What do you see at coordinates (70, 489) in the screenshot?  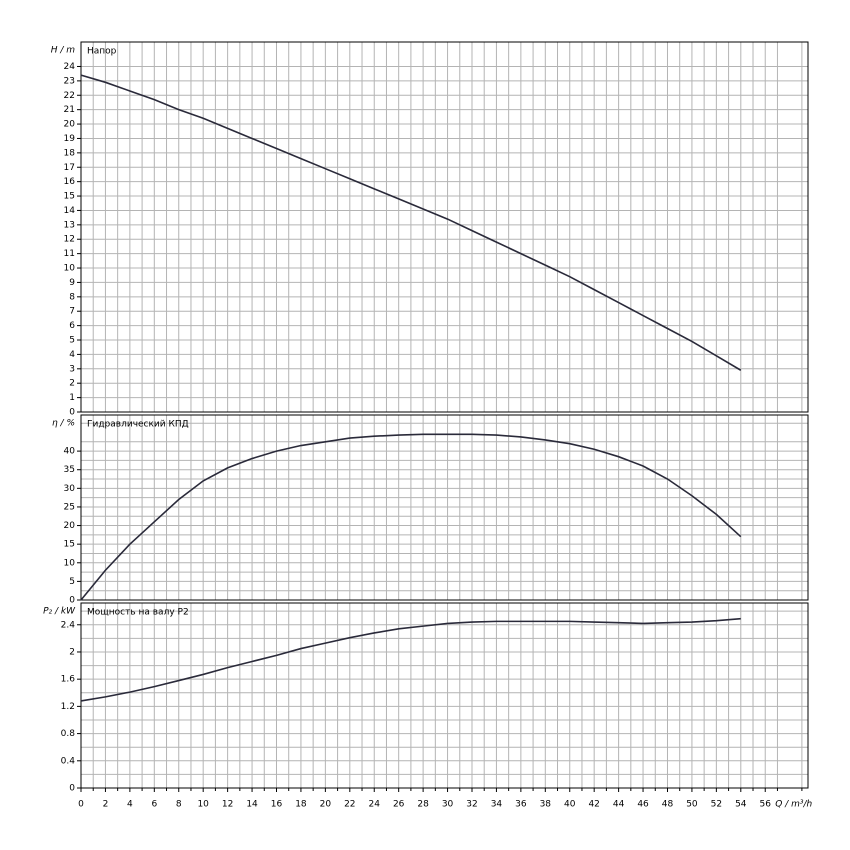 I see `y-tick-label: 30` at bounding box center [70, 489].